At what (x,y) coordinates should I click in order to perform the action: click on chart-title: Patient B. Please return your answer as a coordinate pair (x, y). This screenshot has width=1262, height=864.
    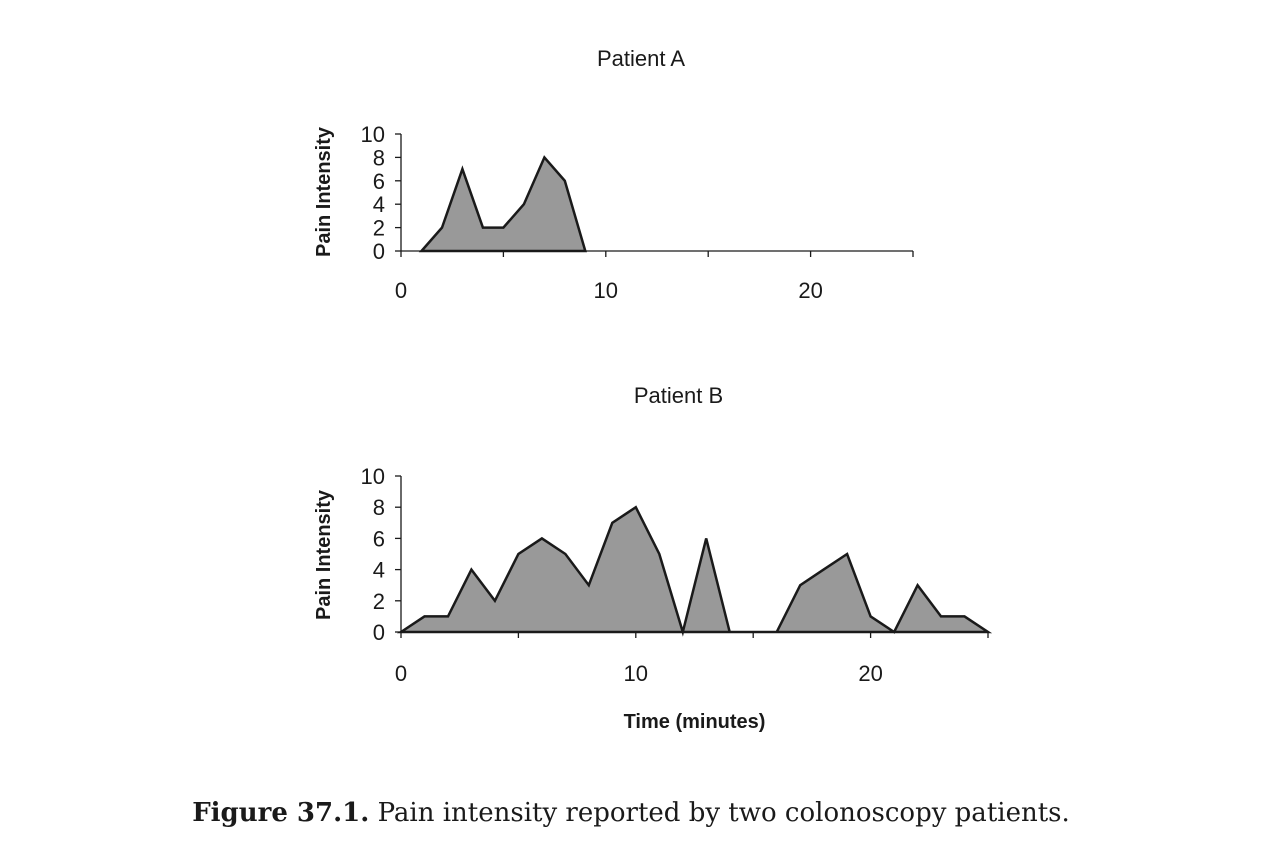
    Looking at the image, I should click on (678, 395).